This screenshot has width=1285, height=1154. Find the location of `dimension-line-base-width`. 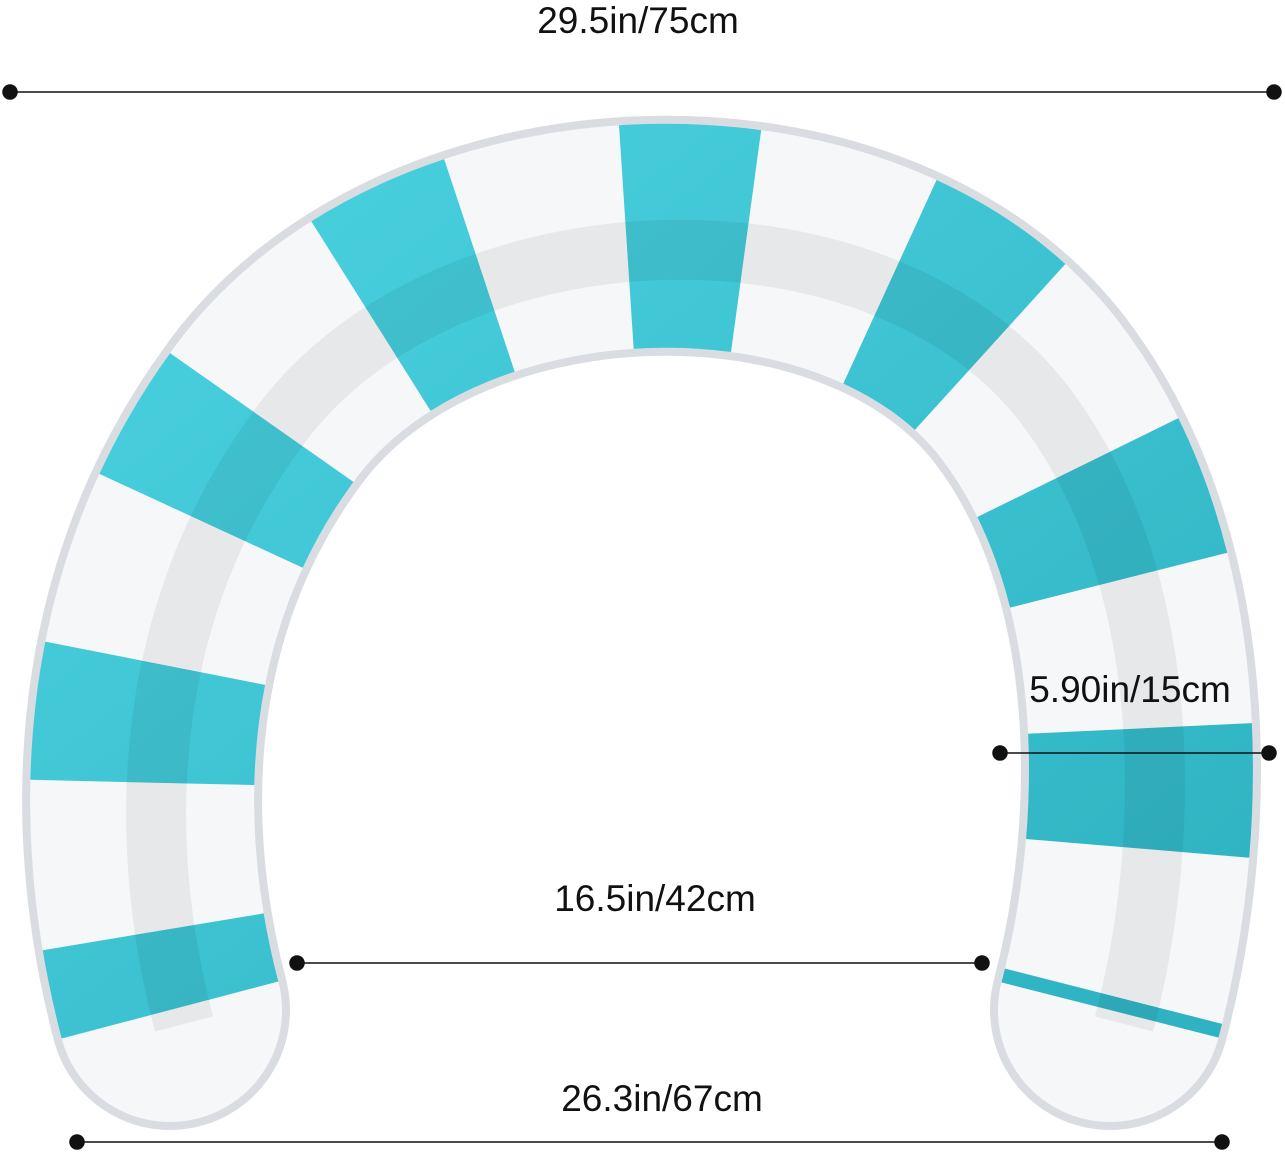

dimension-line-base-width is located at coordinates (649, 1142).